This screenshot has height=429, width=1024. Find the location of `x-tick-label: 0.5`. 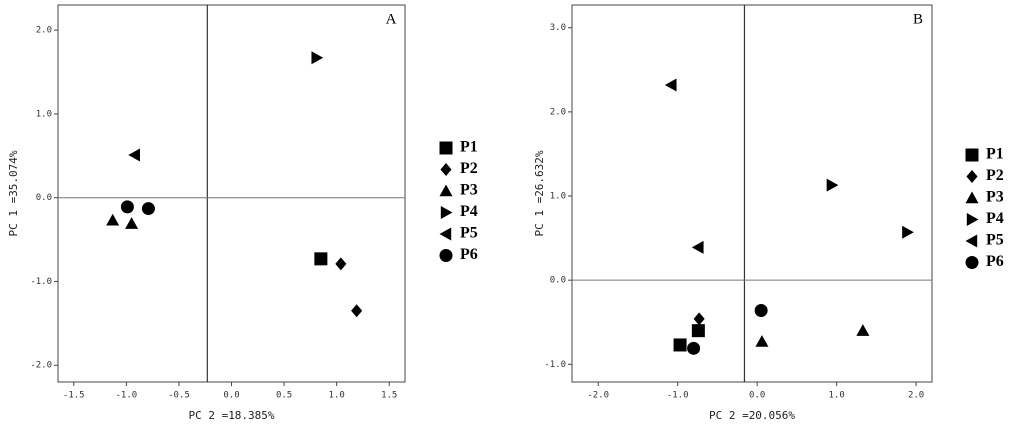

x-tick-label: 0.5 is located at coordinates (284, 396).